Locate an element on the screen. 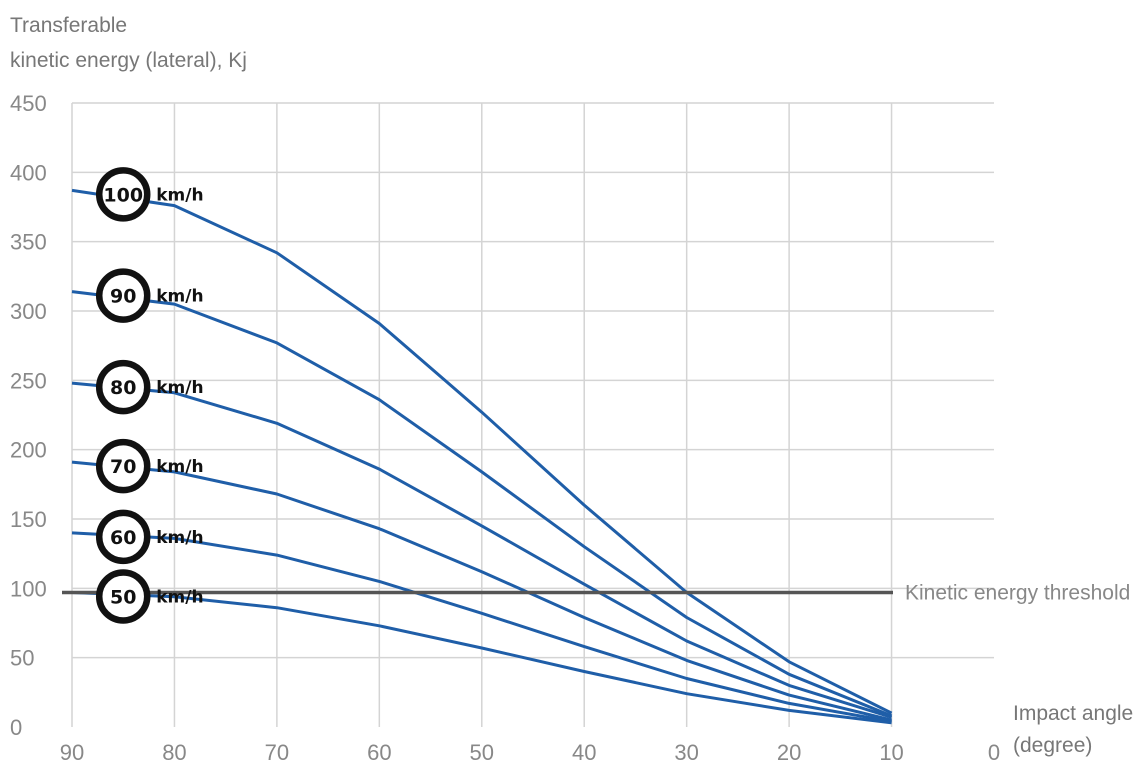 Image resolution: width=1142 pixels, height=767 pixels. y-tick-label: 200 is located at coordinates (28, 450).